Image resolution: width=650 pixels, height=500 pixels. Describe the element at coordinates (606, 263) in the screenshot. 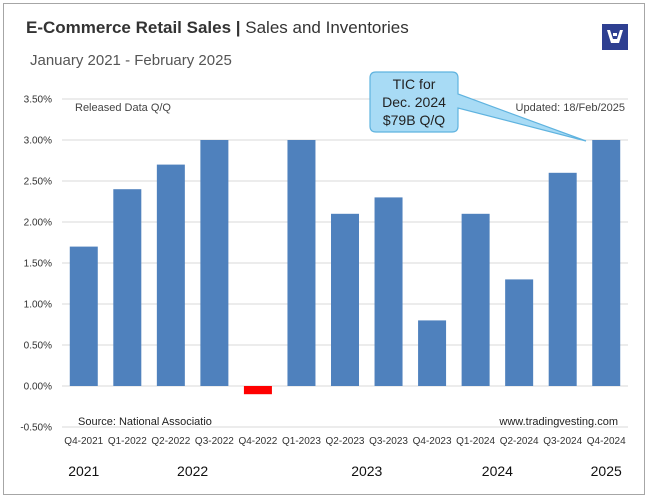

I see `bar-q4-2024` at that location.